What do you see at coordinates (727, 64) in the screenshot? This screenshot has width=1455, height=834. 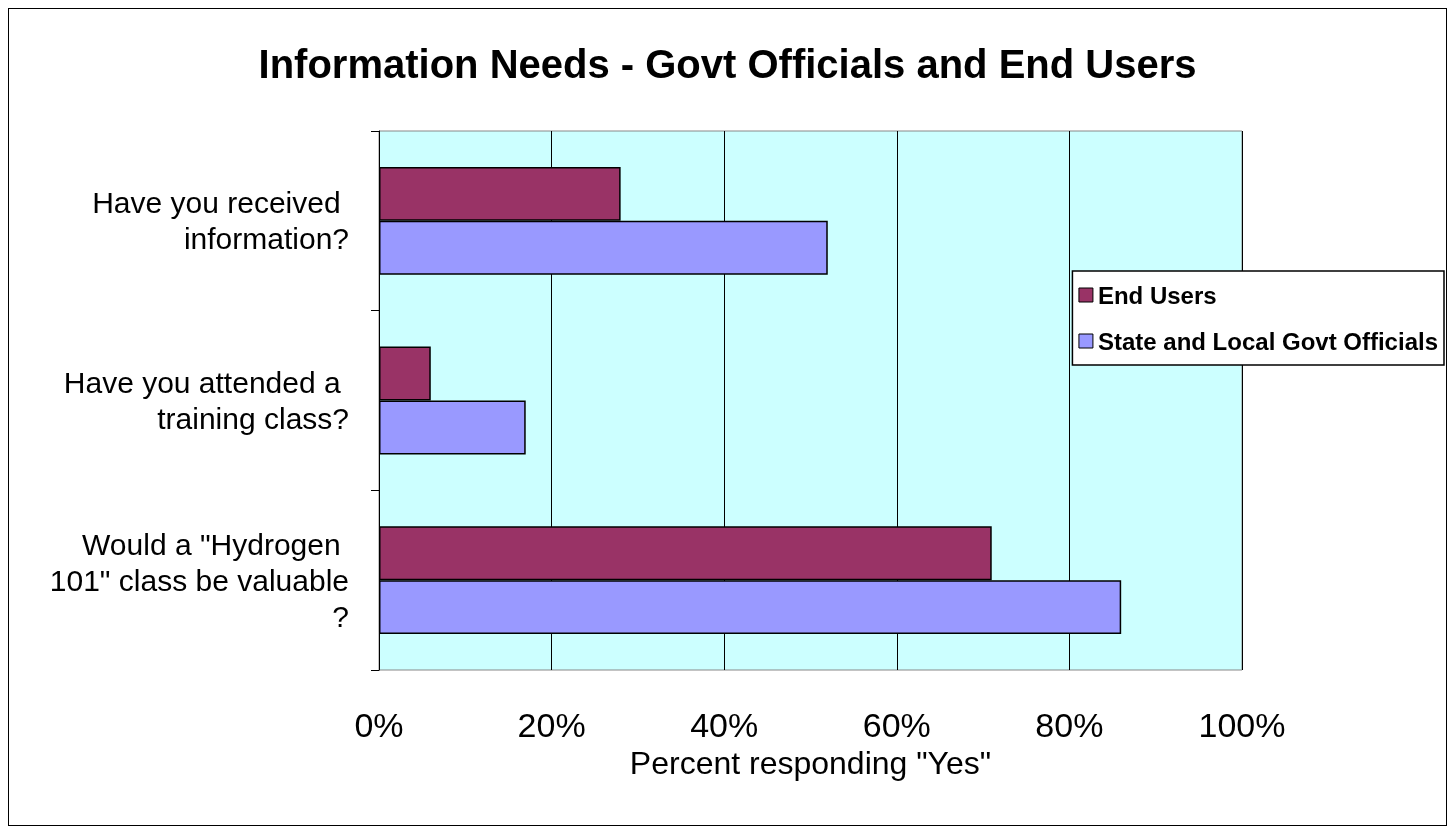 I see `chart-title: Information Needs - Govt Officials and End Users` at bounding box center [727, 64].